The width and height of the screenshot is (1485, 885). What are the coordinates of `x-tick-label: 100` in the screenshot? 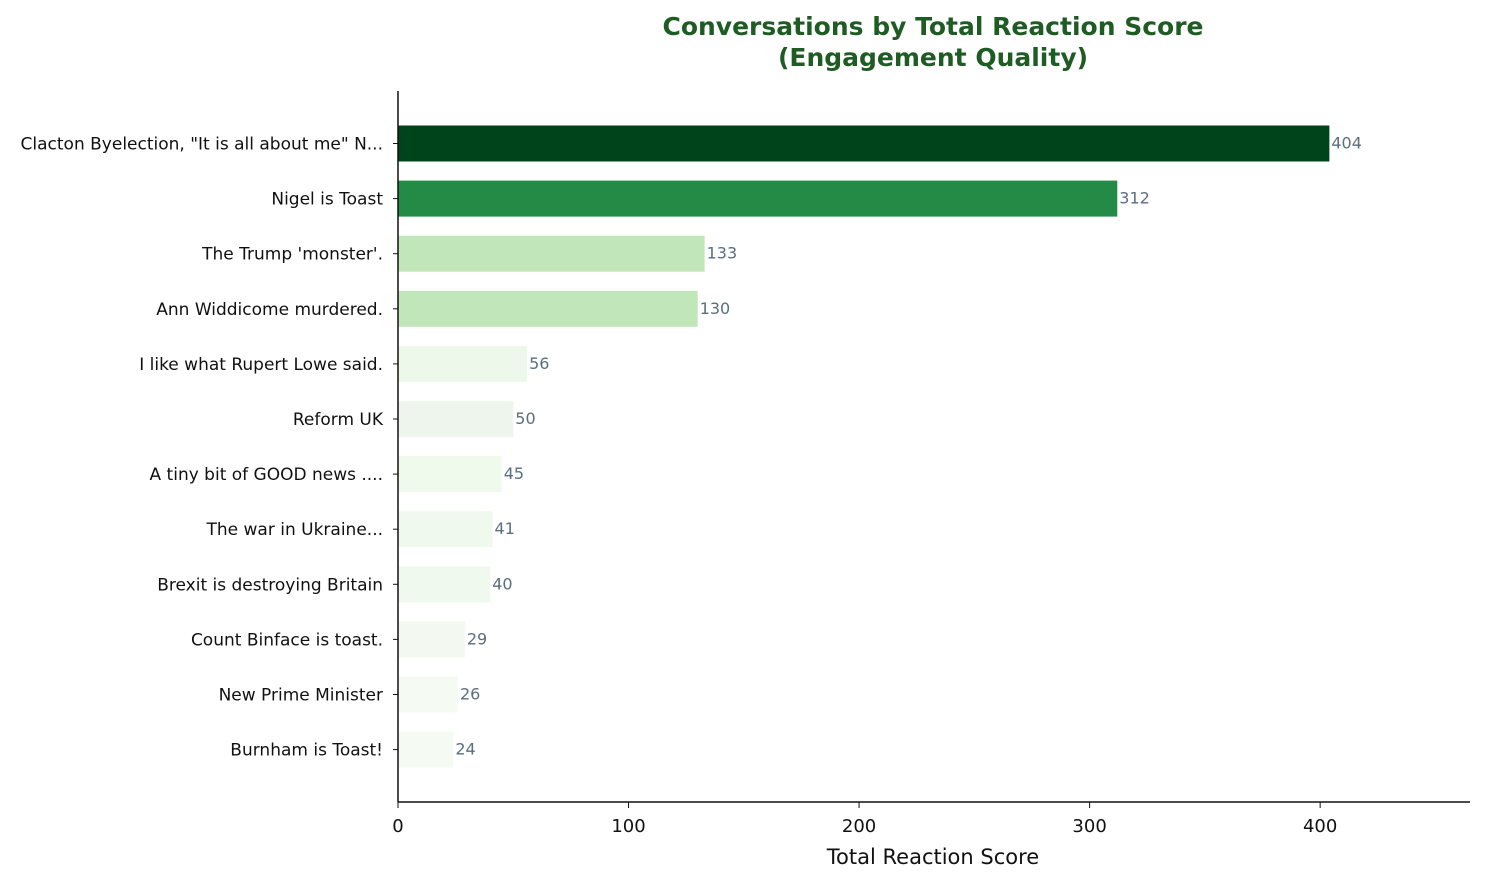 It's located at (628, 826).